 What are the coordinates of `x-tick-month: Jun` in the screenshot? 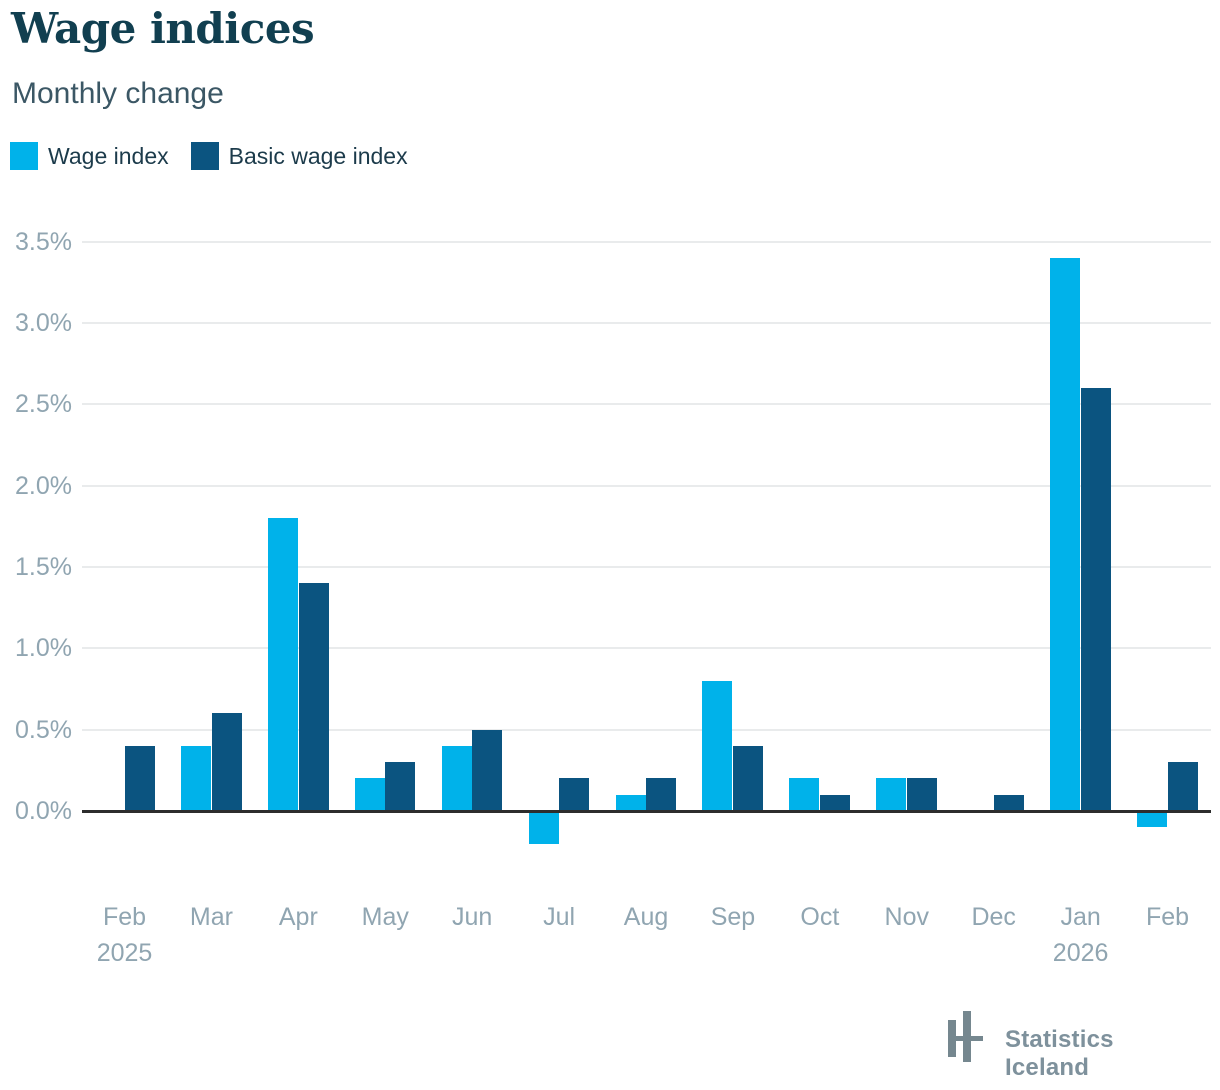 It's located at (472, 917).